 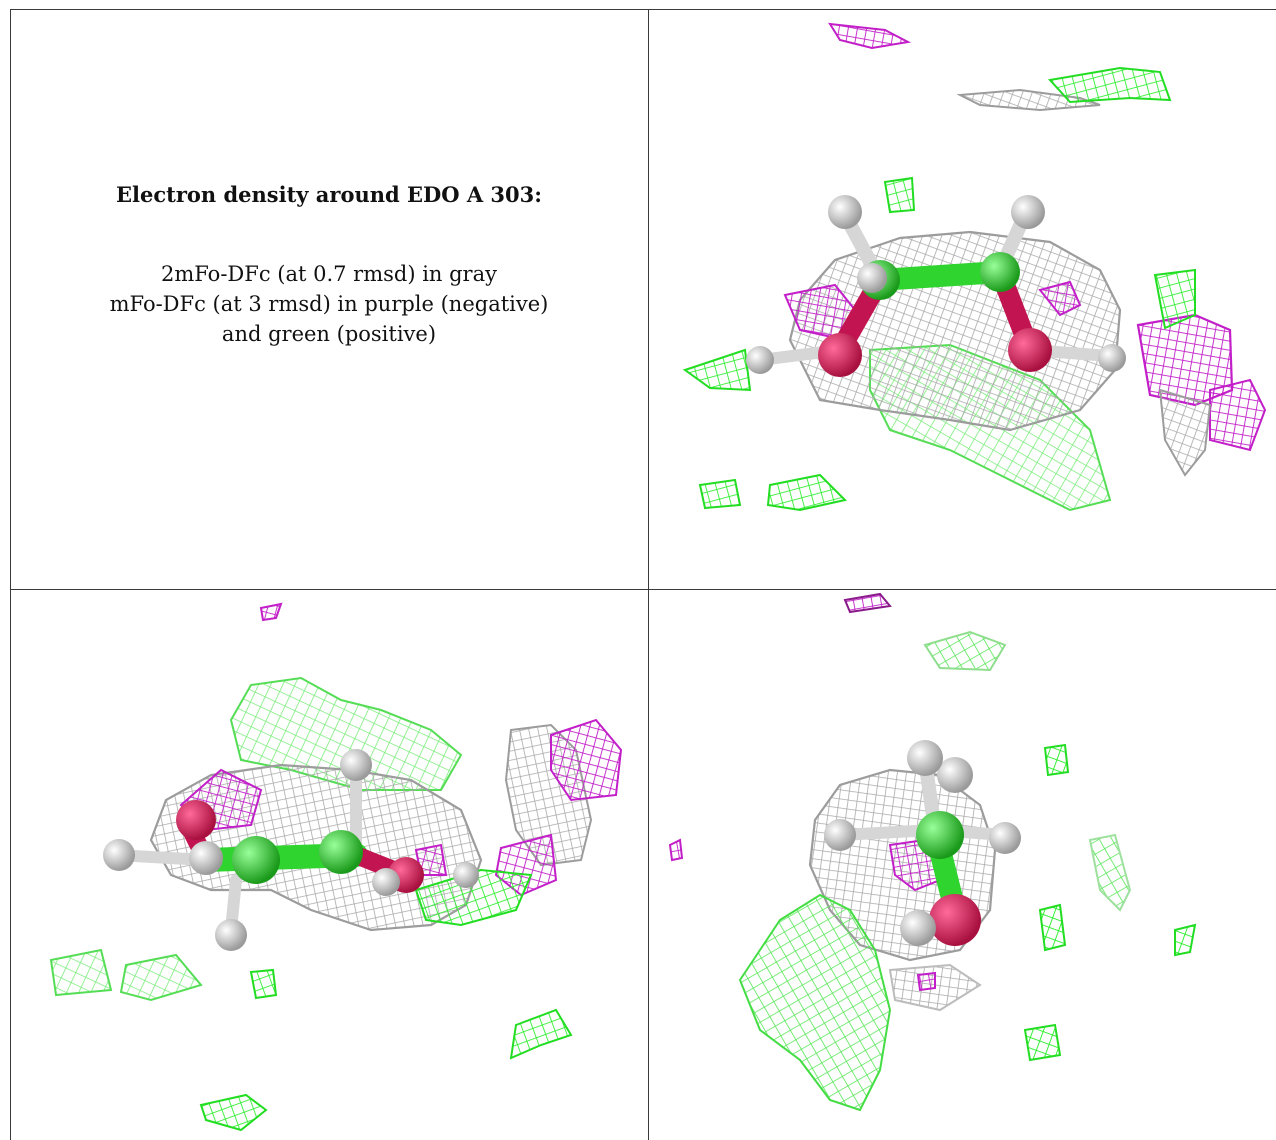 What do you see at coordinates (329, 334) in the screenshot?
I see `legend-line-positive: and green (positive)` at bounding box center [329, 334].